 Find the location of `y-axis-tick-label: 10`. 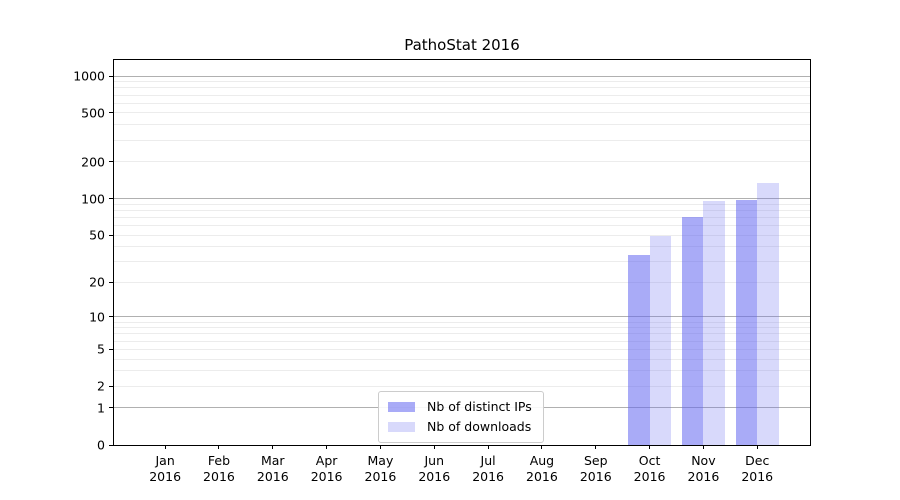

y-axis-tick-label: 10 is located at coordinates (97, 317).